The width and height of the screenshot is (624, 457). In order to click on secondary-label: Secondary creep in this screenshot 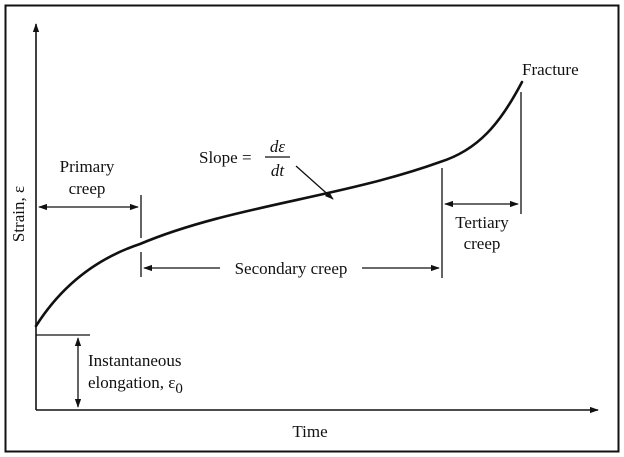, I will do `click(291, 268)`.